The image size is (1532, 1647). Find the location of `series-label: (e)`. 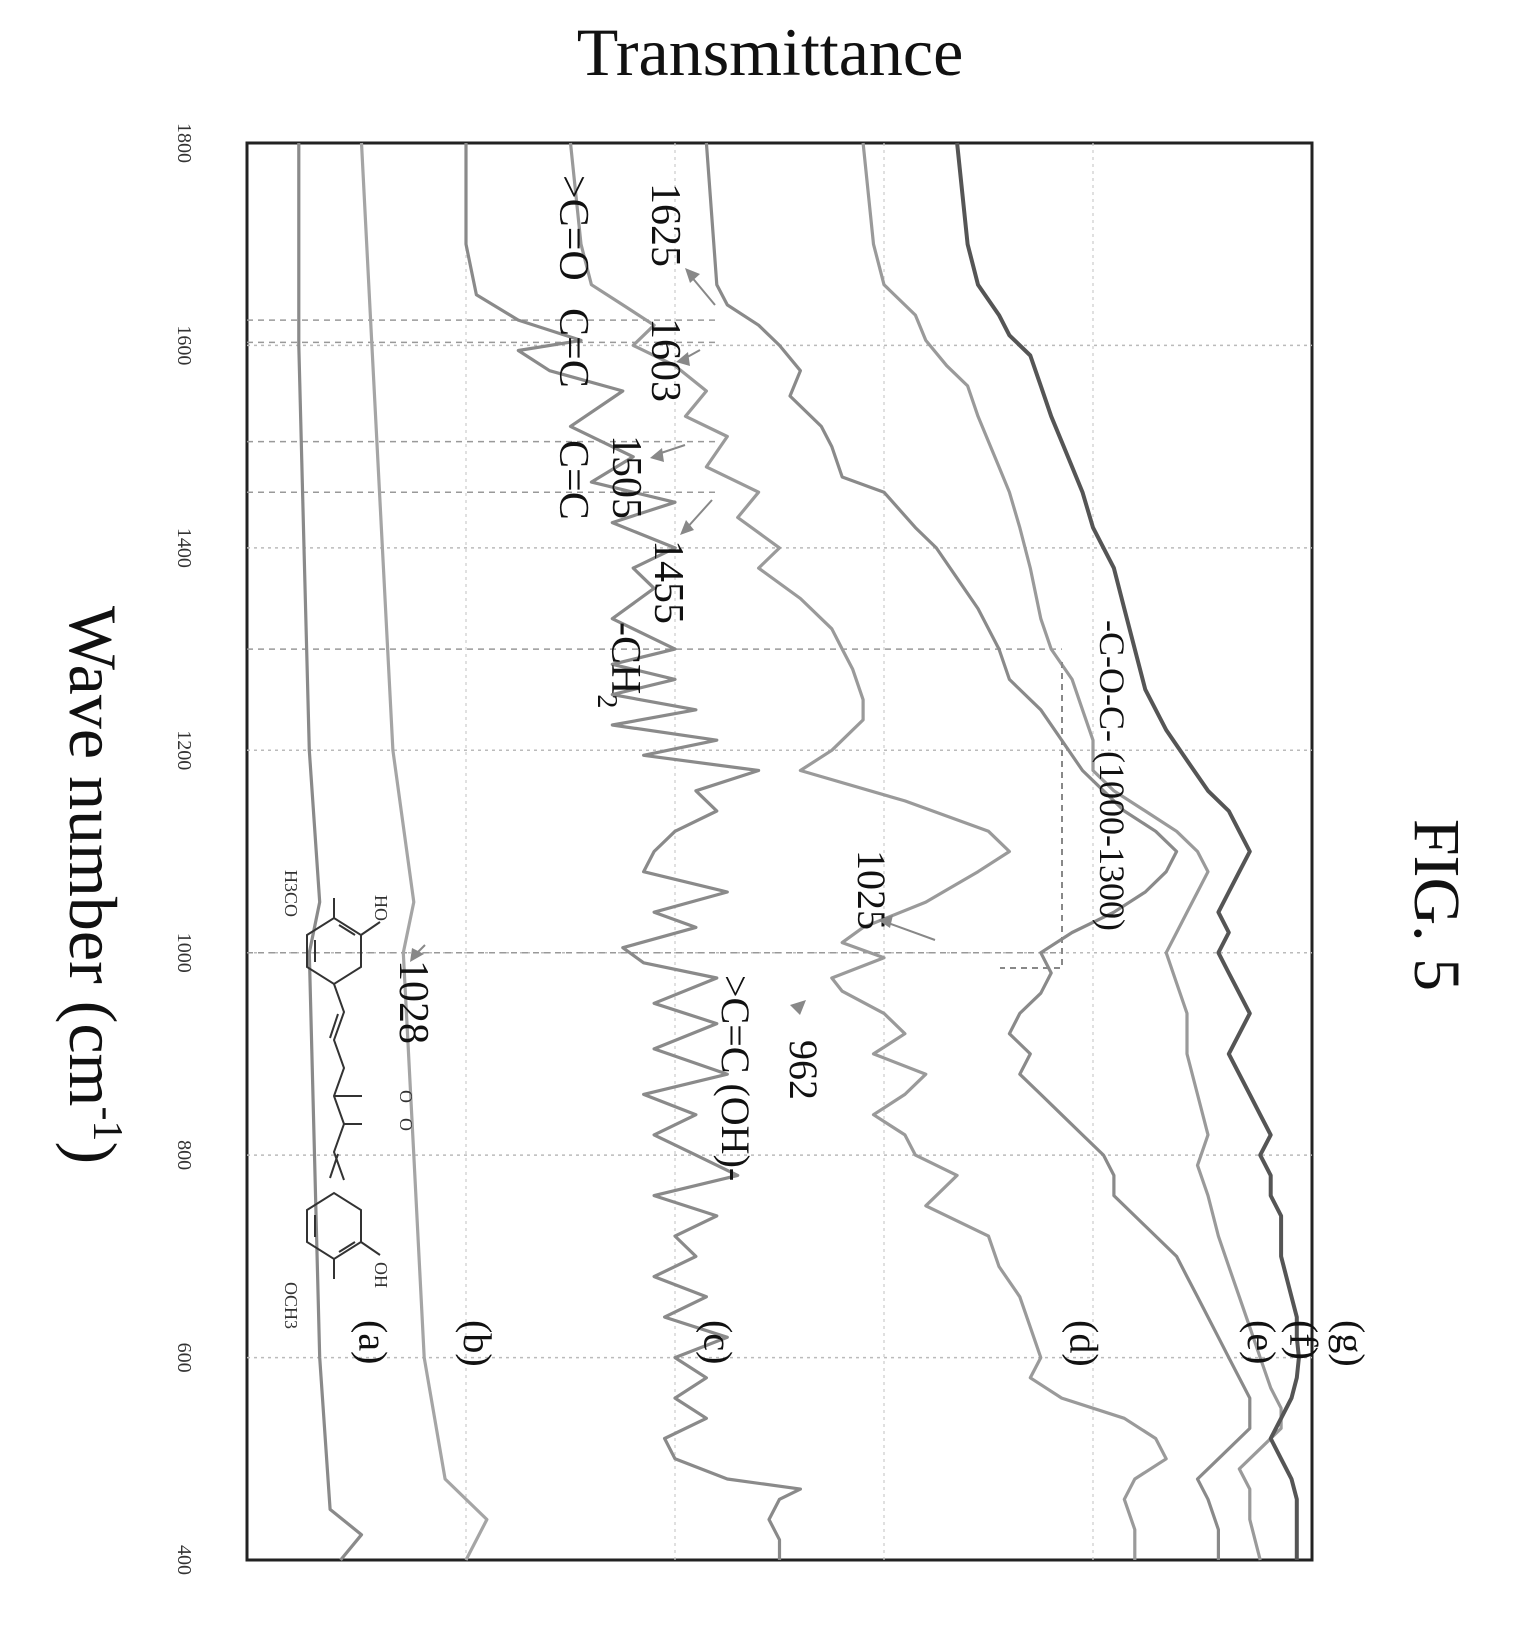

series-label: (e) is located at coordinates (1261, 1342).